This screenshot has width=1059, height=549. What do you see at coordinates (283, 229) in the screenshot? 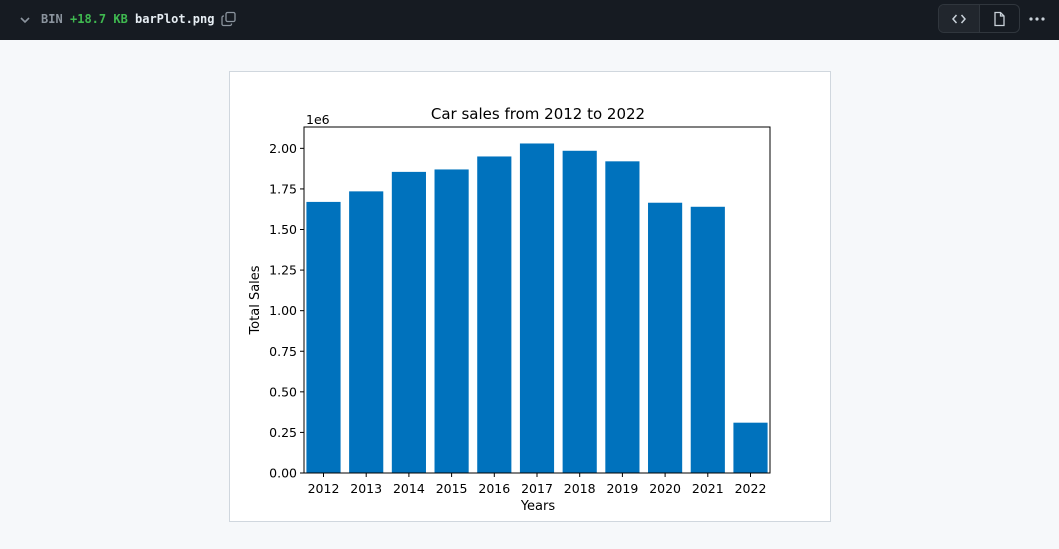
I see `y-tick-label: 1.50` at bounding box center [283, 229].